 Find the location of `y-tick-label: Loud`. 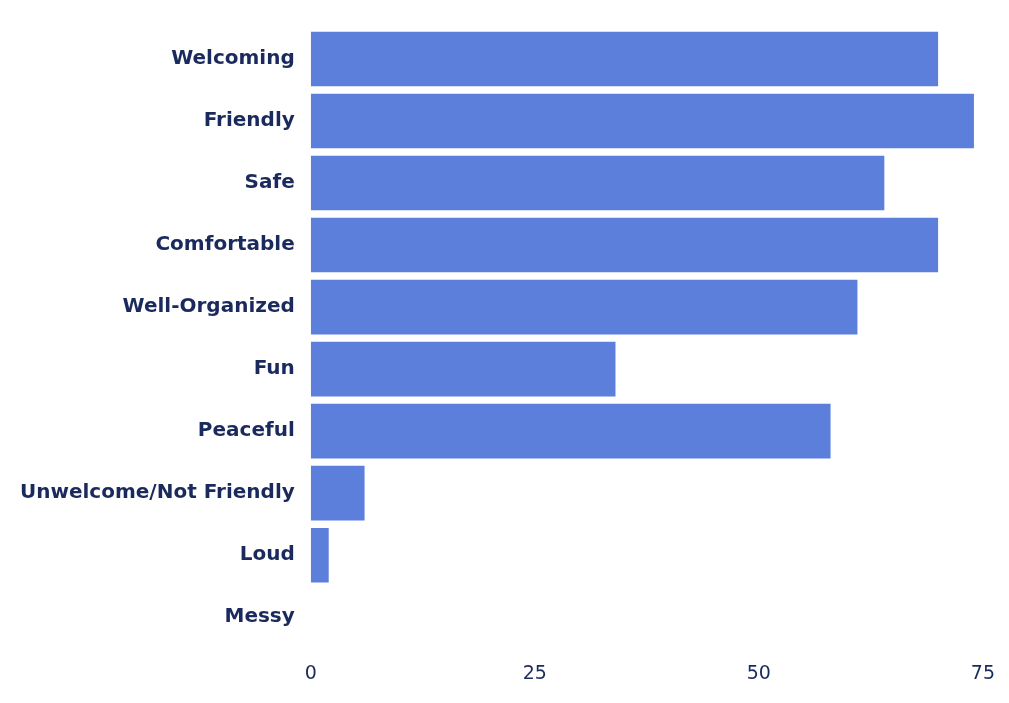

y-tick-label: Loud is located at coordinates (267, 553).